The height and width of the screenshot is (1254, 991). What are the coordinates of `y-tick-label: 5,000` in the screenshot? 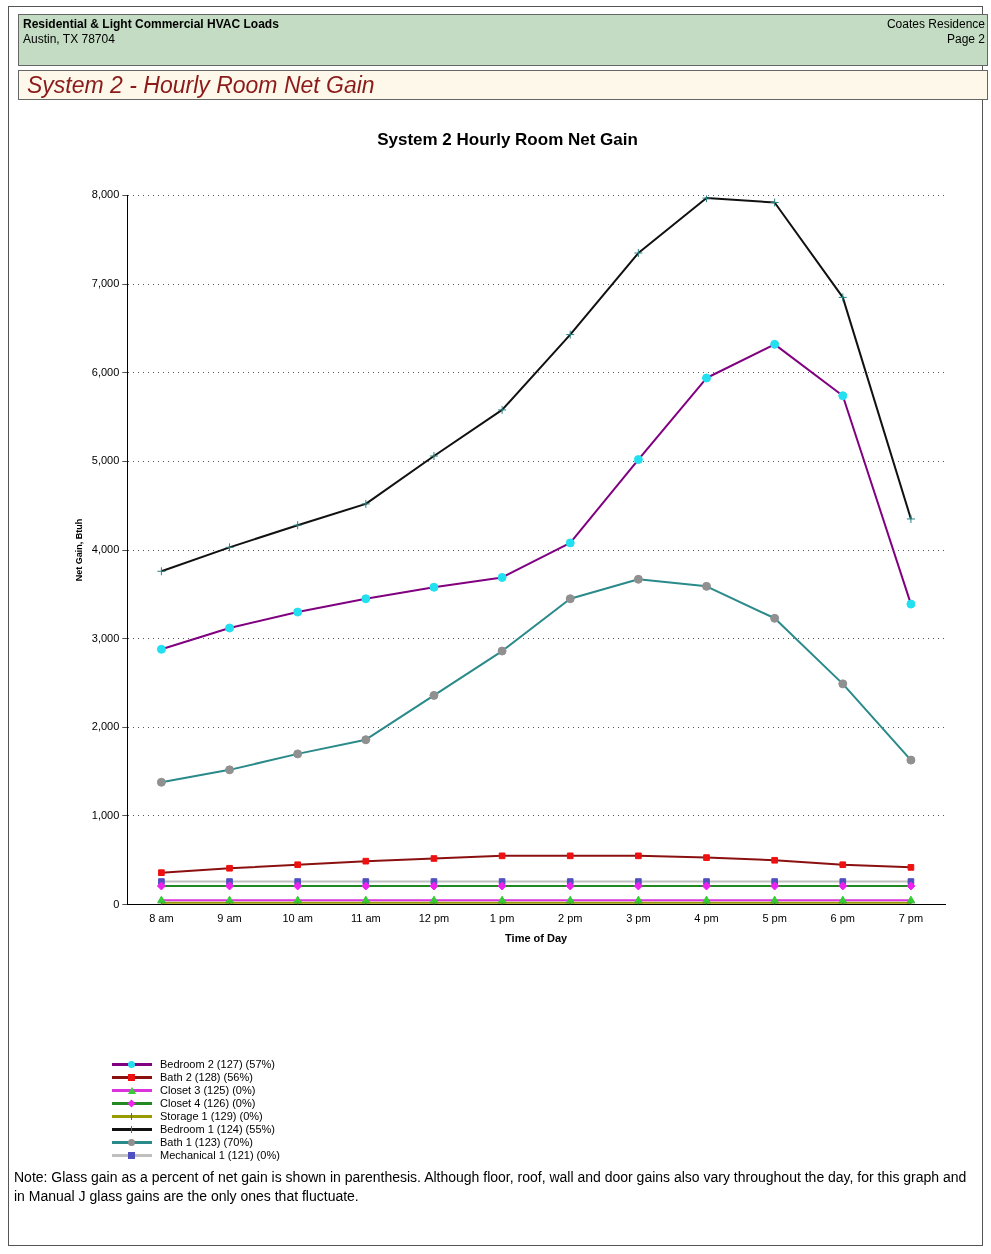 It's located at (105, 460).